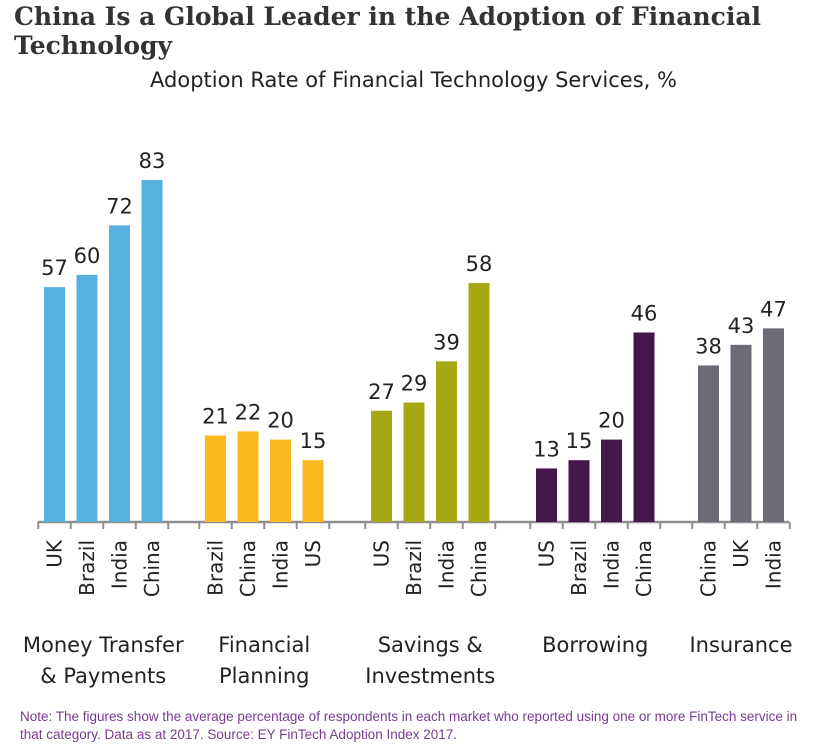 The width and height of the screenshot is (827, 748). What do you see at coordinates (248, 412) in the screenshot?
I see `data-label: 22` at bounding box center [248, 412].